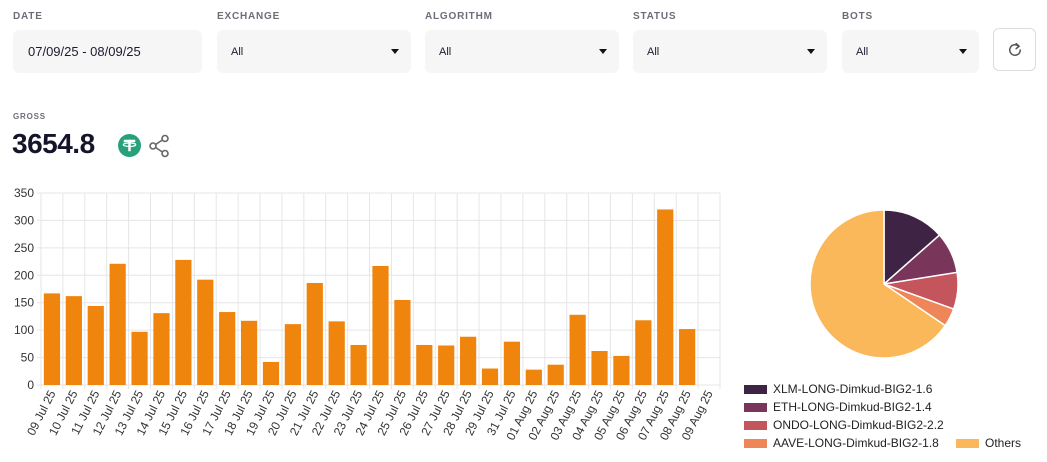 The height and width of the screenshot is (462, 1047). Describe the element at coordinates (655, 16) in the screenshot. I see `status-filter-label: STATUS` at that location.